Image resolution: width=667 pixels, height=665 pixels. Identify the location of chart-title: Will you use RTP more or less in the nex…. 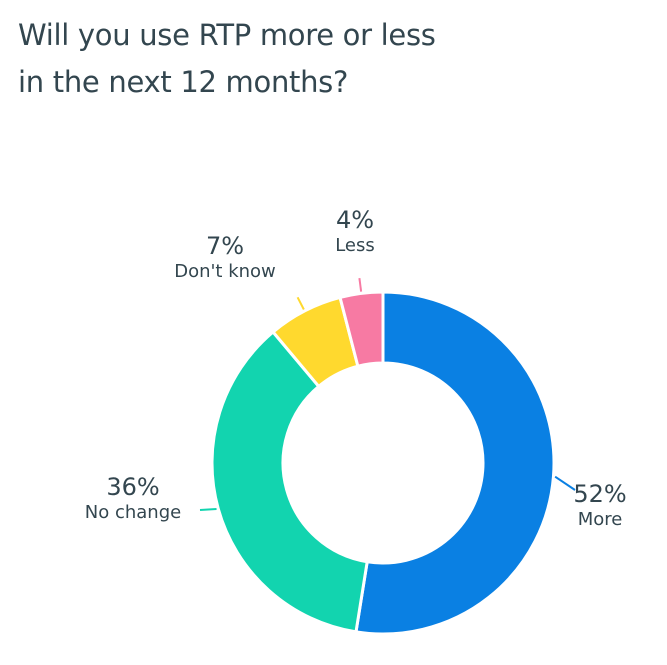
(227, 59).